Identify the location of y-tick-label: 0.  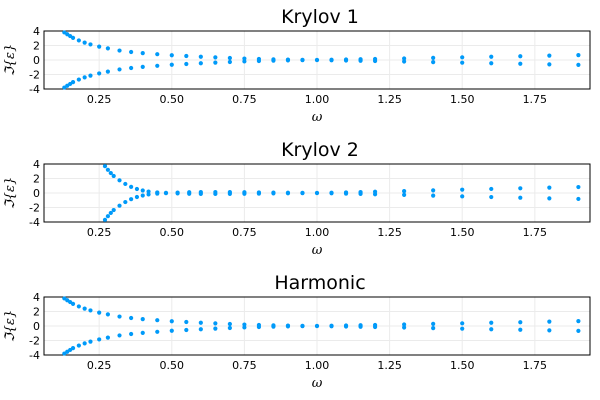
(36, 60).